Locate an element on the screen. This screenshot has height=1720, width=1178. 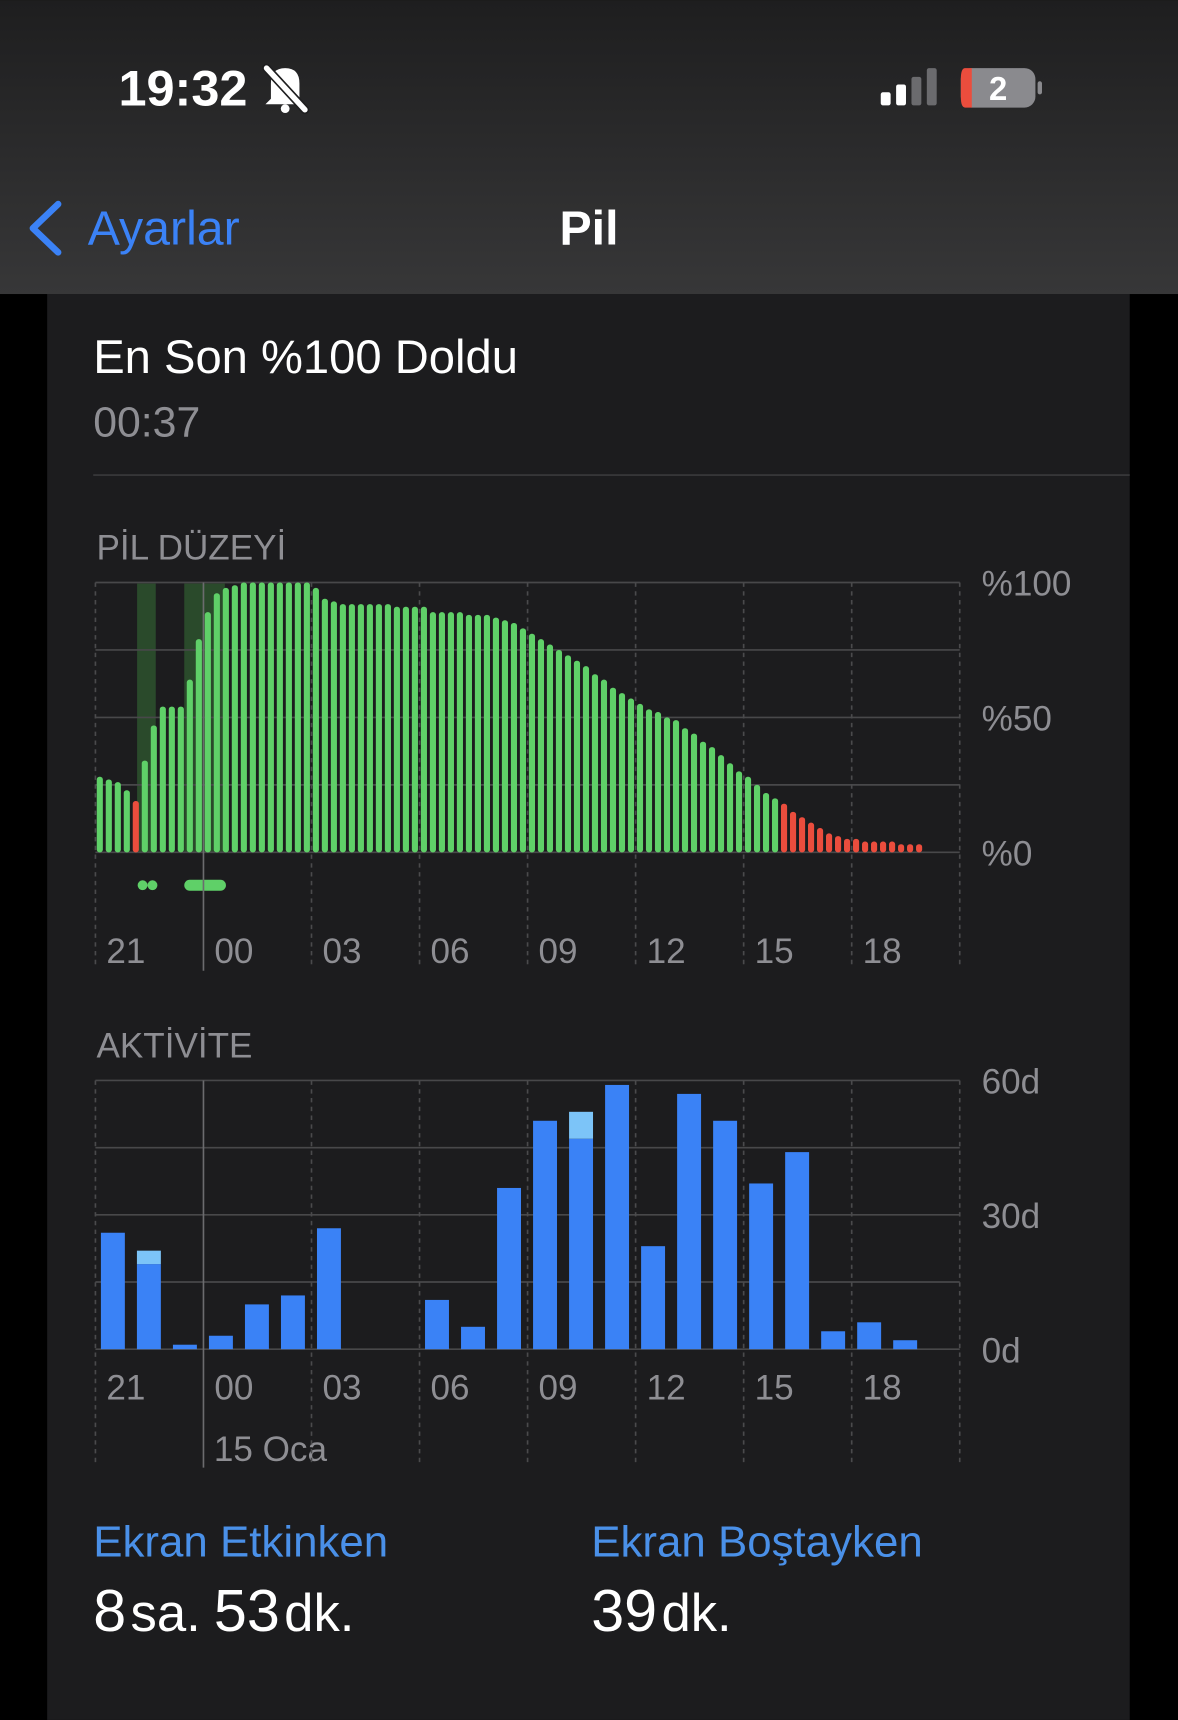
y-tick-label: %0 is located at coordinates (1007, 853).